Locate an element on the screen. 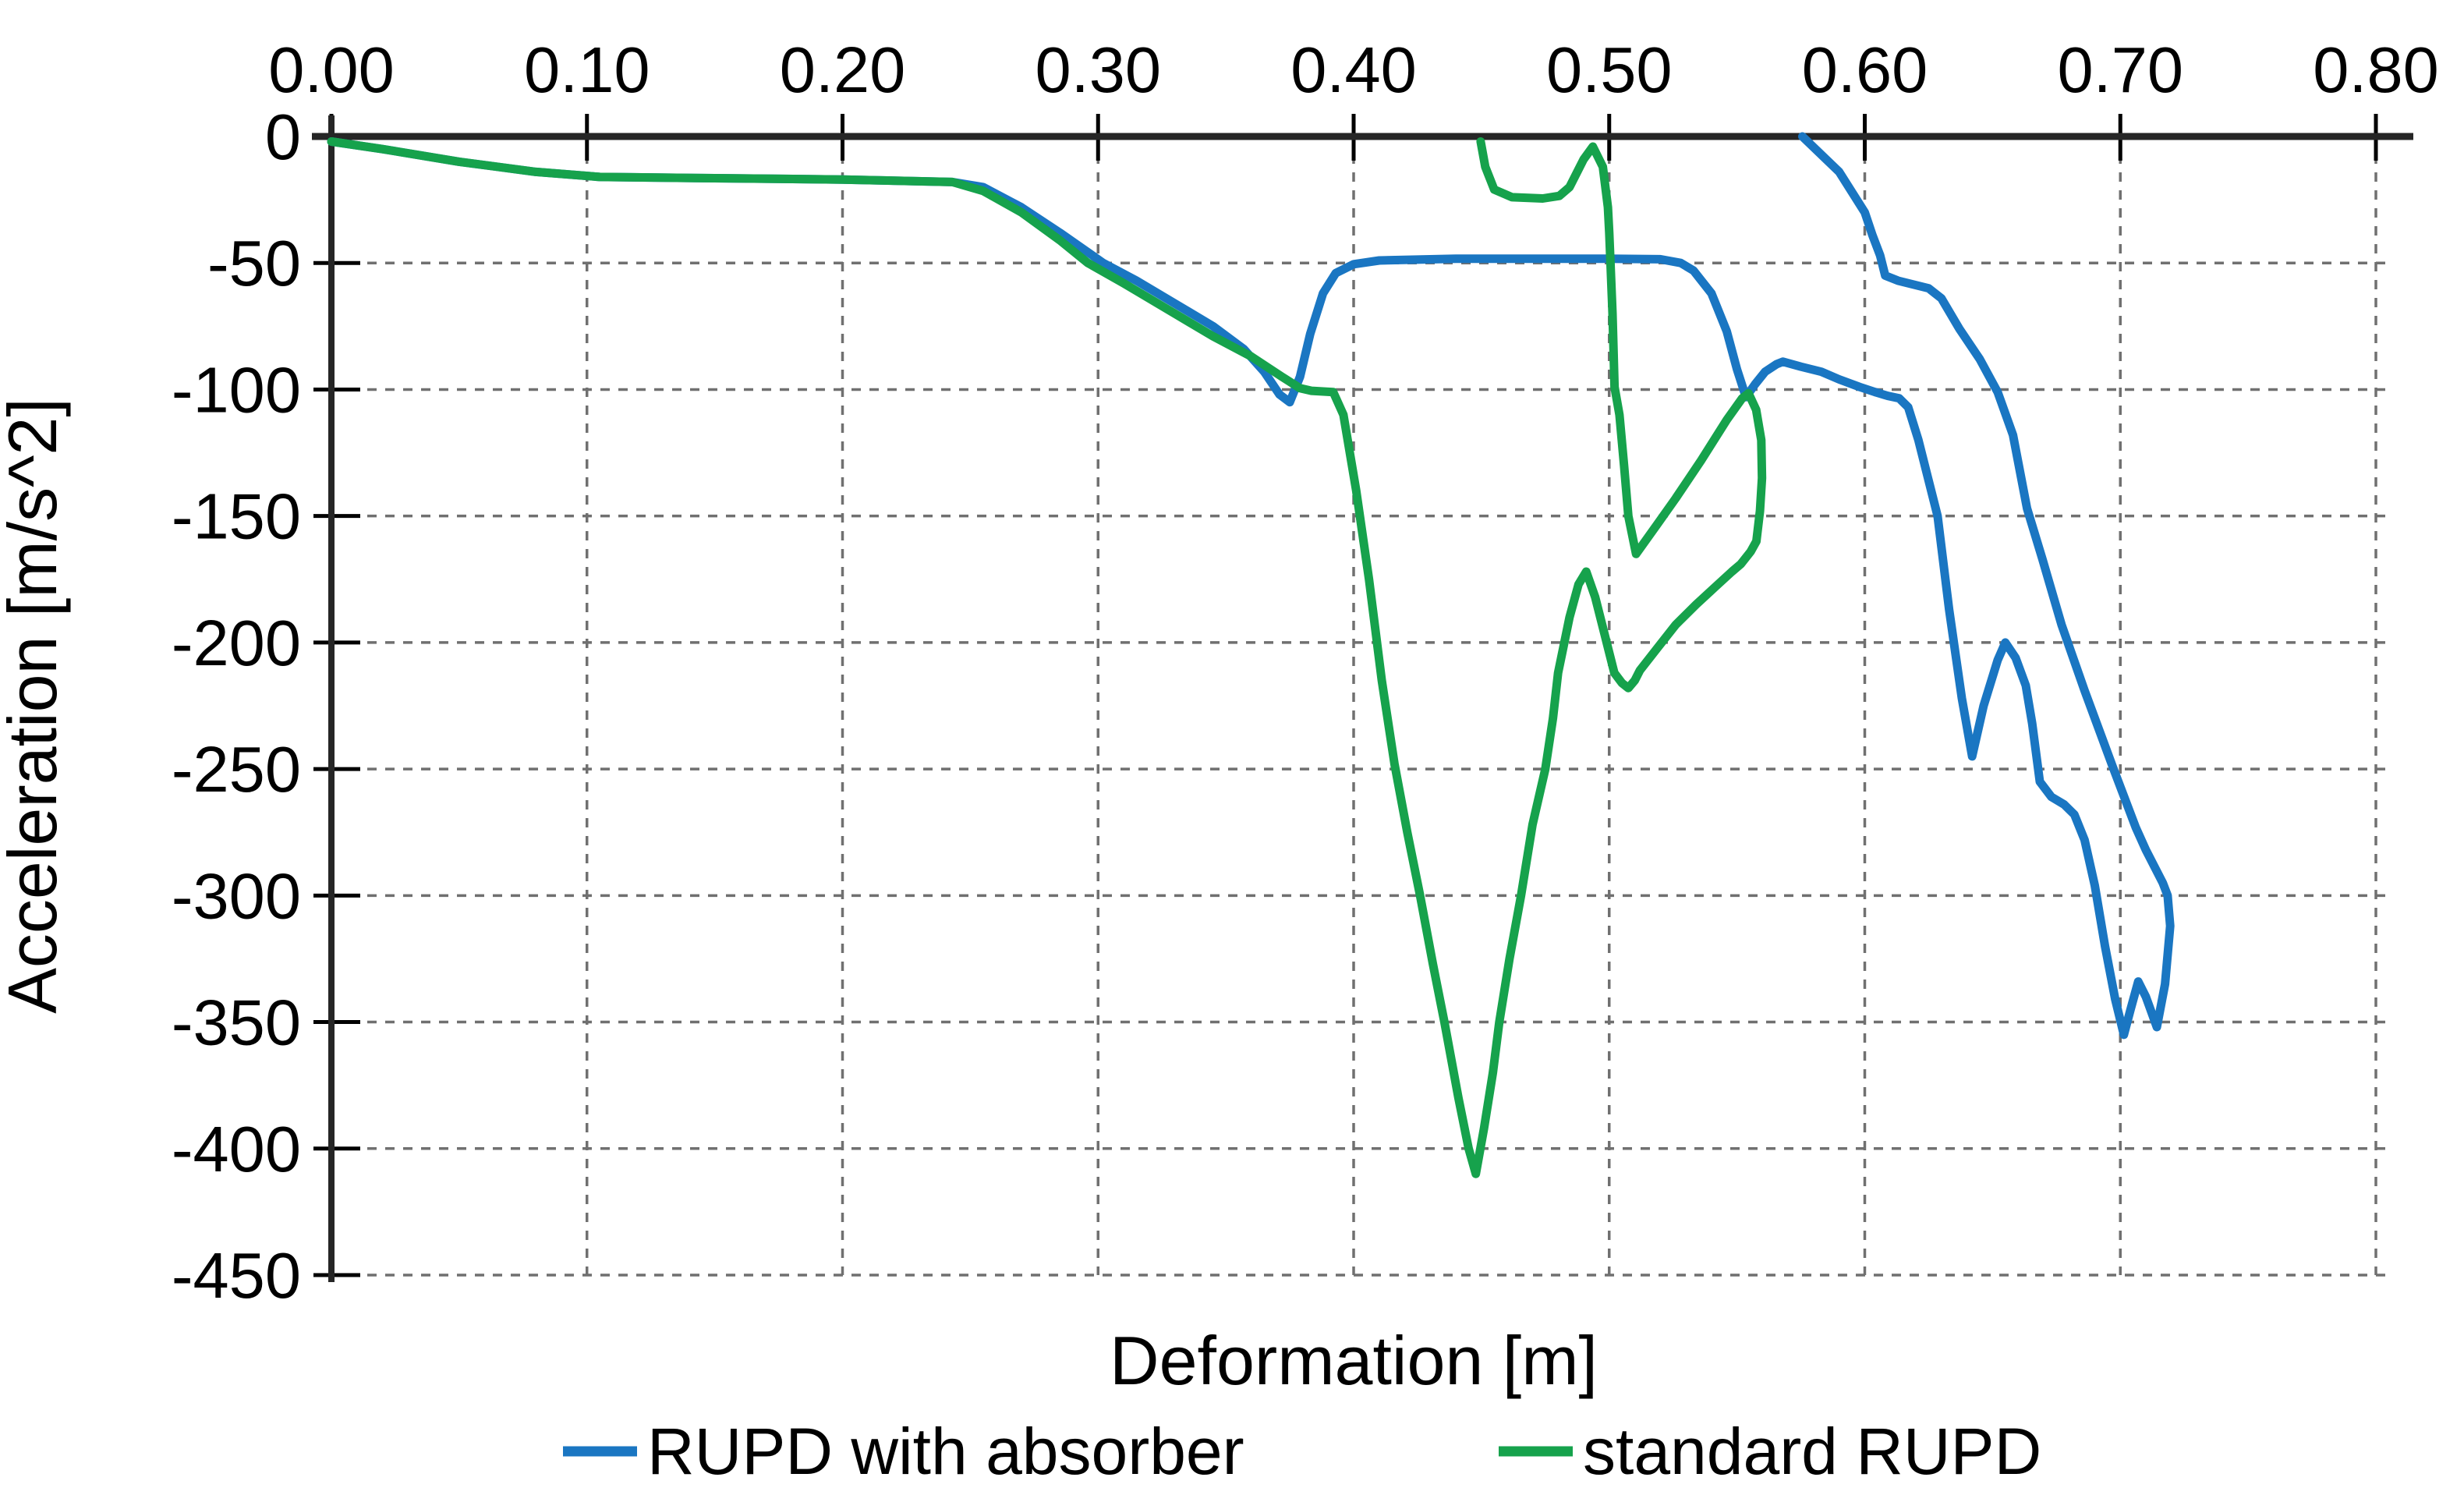  y-tick-label: -350 is located at coordinates (237, 1023).